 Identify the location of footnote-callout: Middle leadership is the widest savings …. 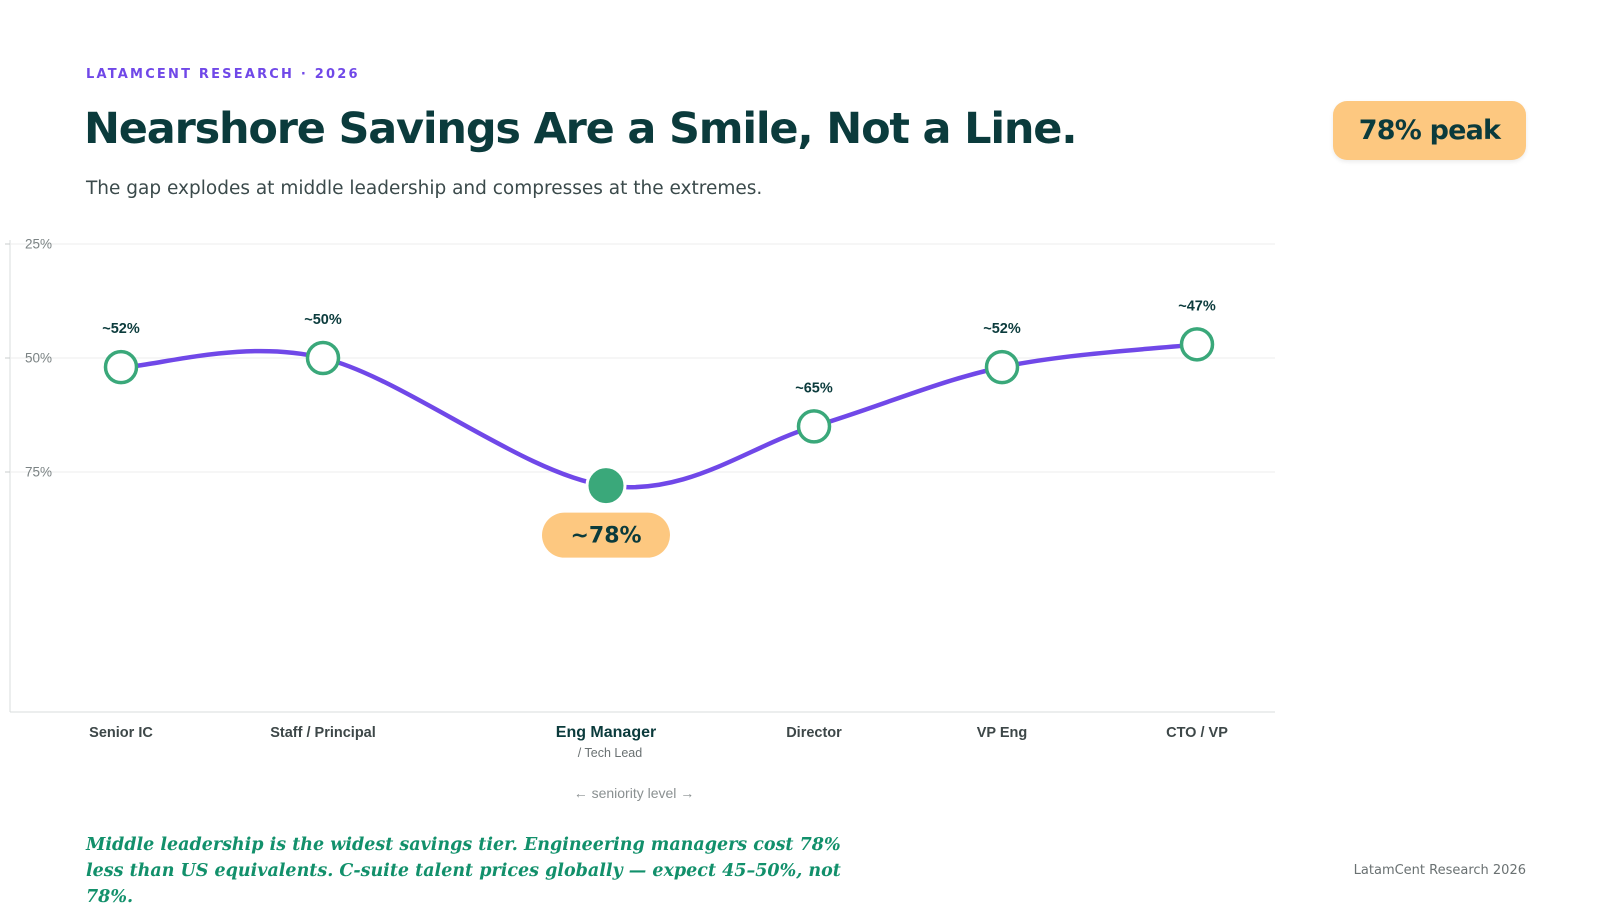
(463, 871).